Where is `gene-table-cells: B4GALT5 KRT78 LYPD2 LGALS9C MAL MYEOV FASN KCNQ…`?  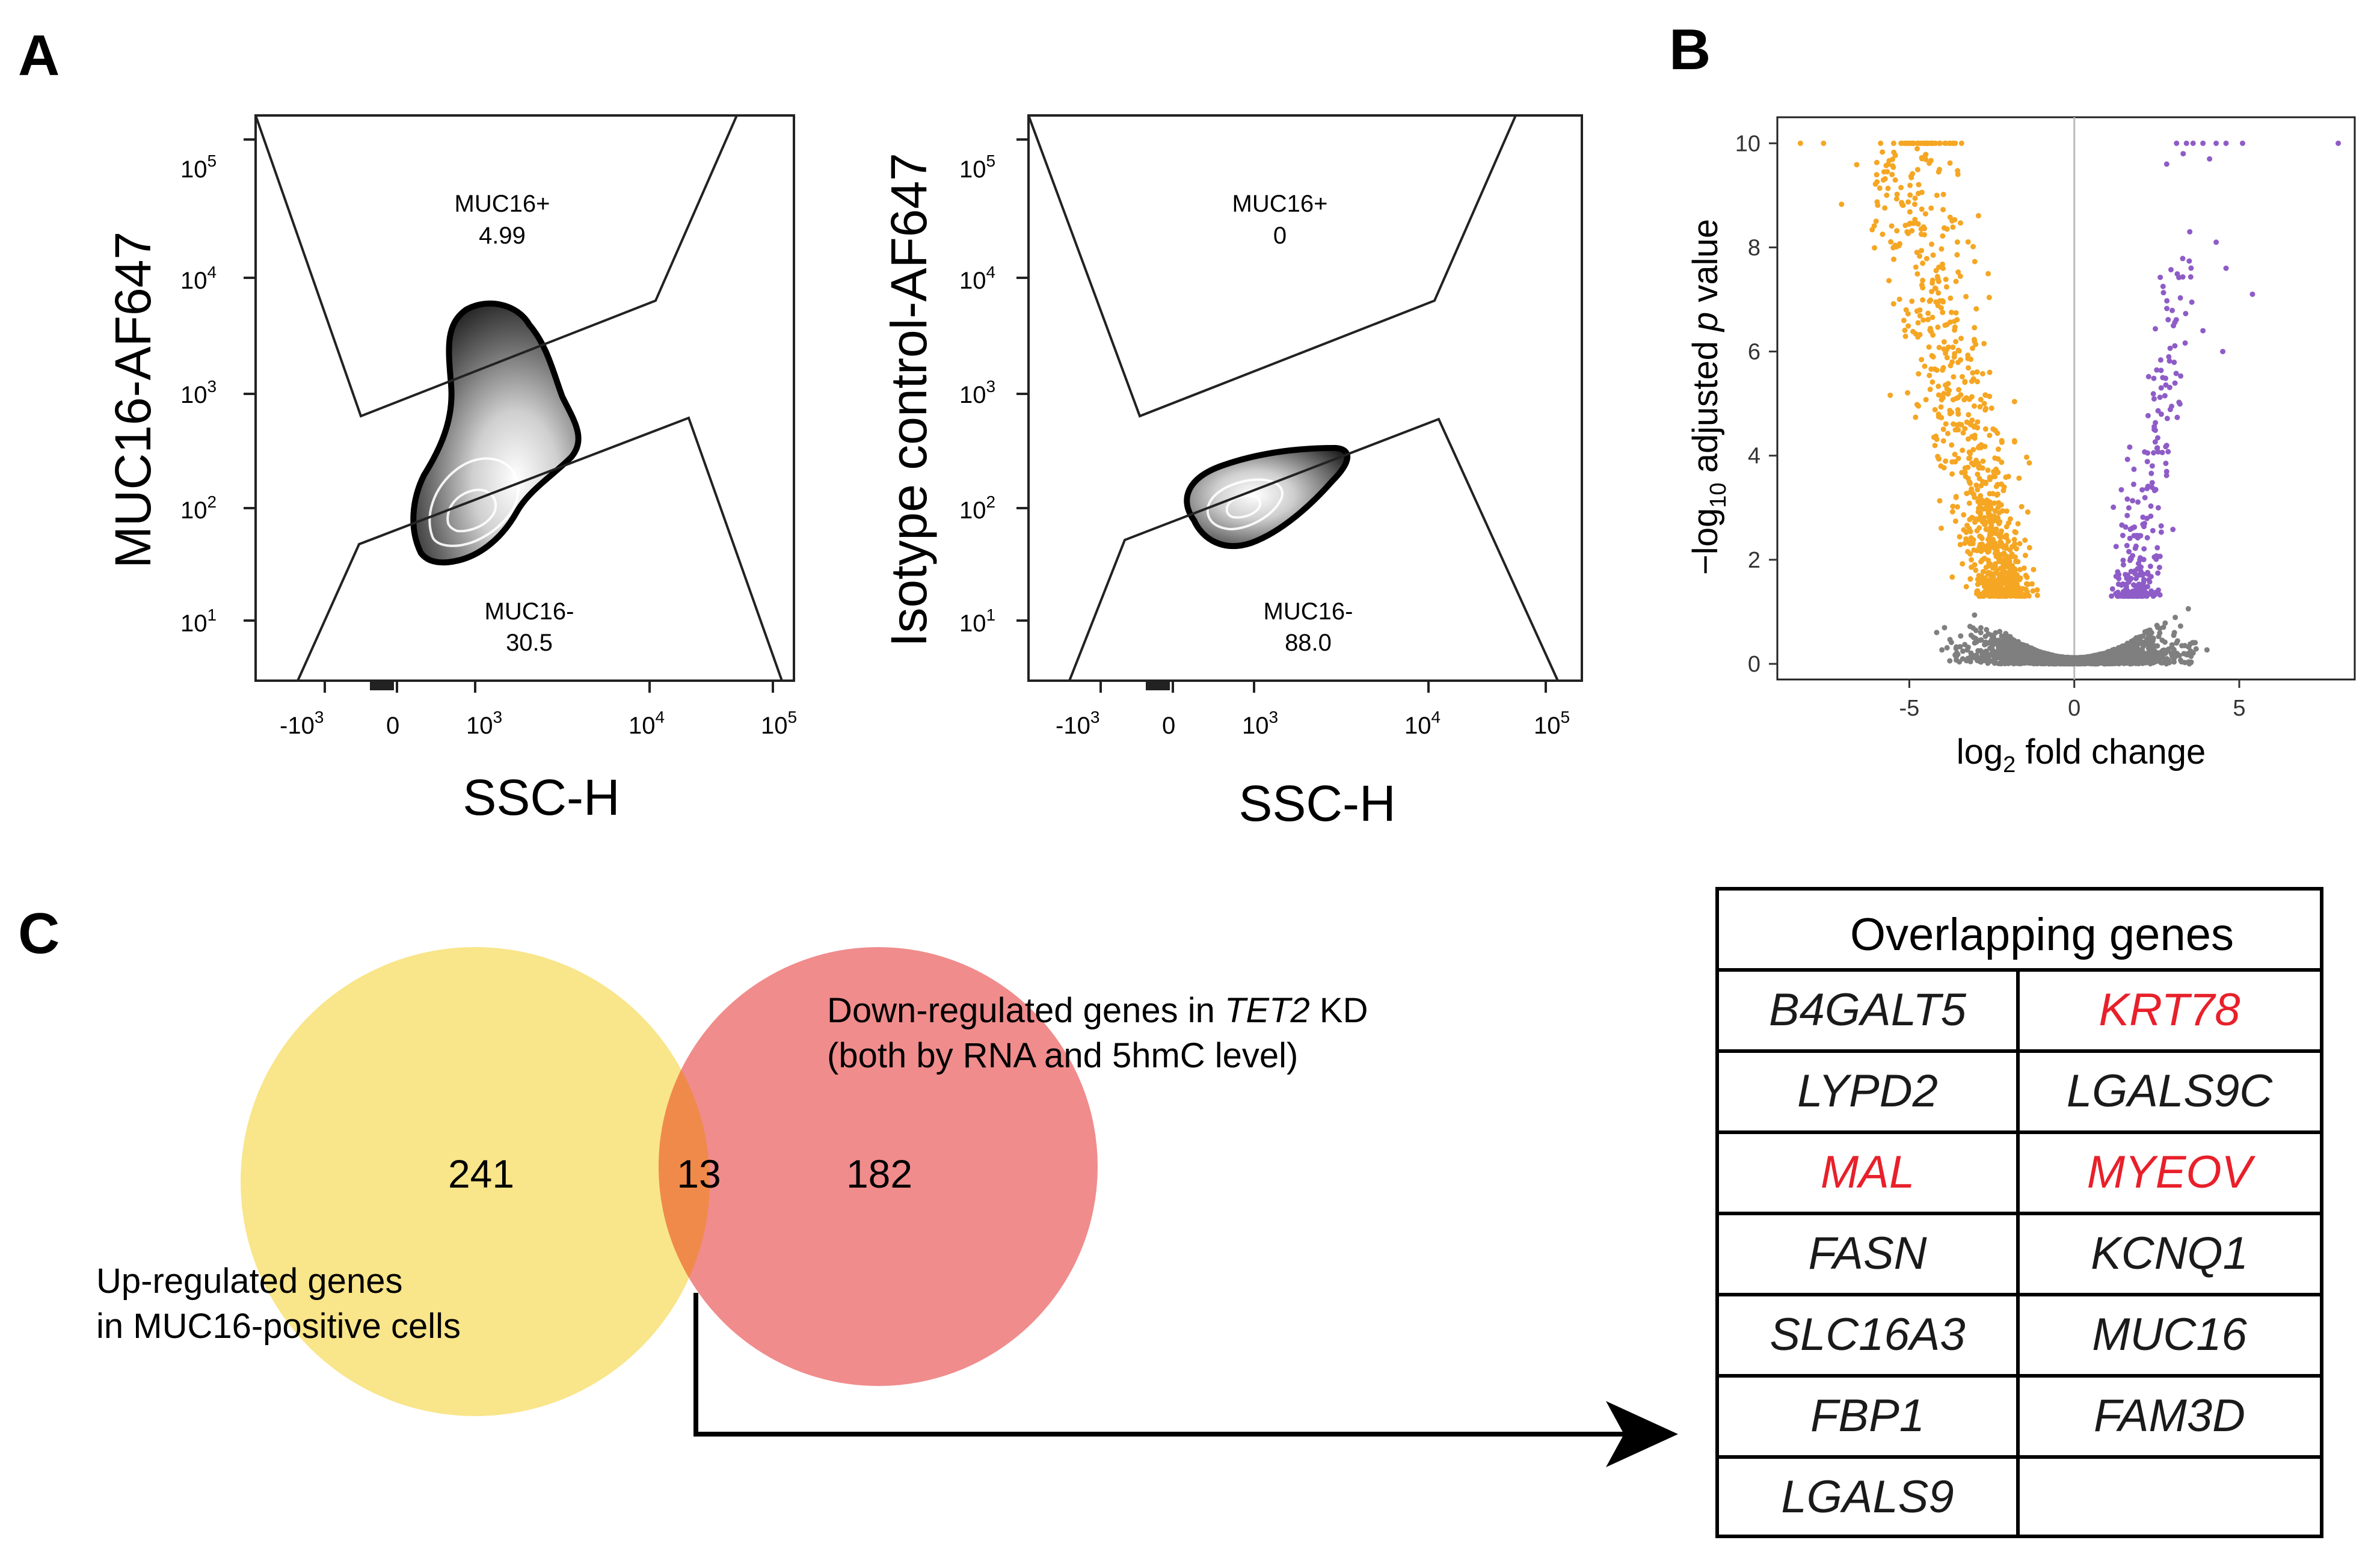
gene-table-cells: B4GALT5 KRT78 LYPD2 LGALS9C MAL MYEOV FASN KCNQ… is located at coordinates (2021, 1253).